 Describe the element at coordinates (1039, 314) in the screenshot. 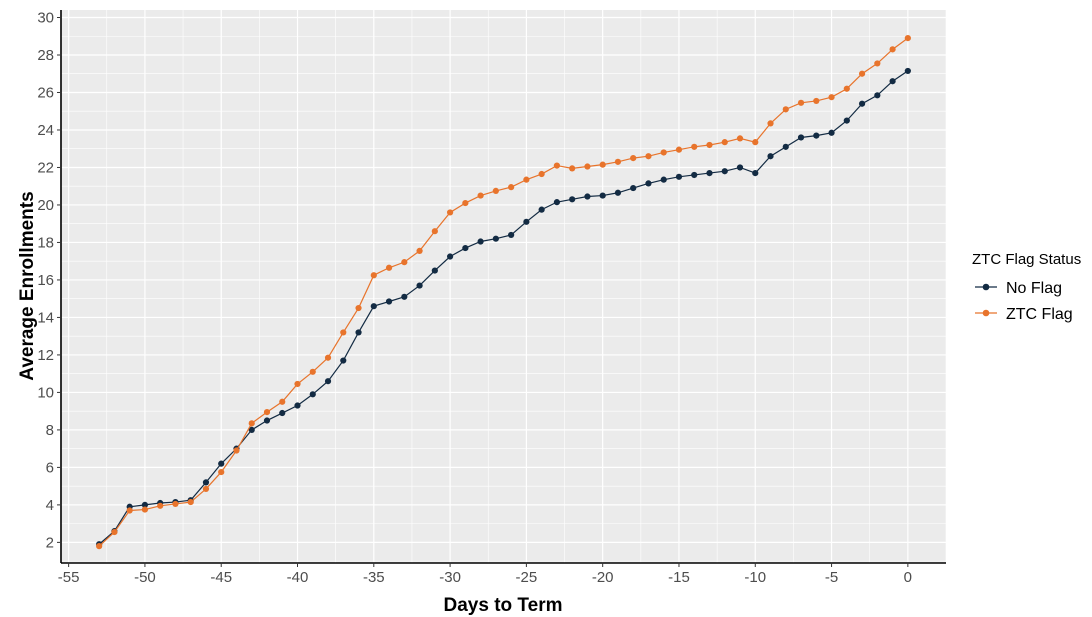

I see `legend-label-ztc-flag: ZTC Flag` at that location.